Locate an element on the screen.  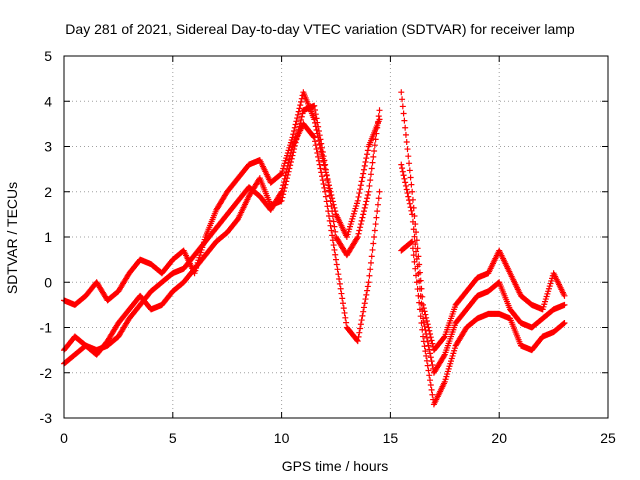
y-tick-label: -1 is located at coordinates (46, 328).